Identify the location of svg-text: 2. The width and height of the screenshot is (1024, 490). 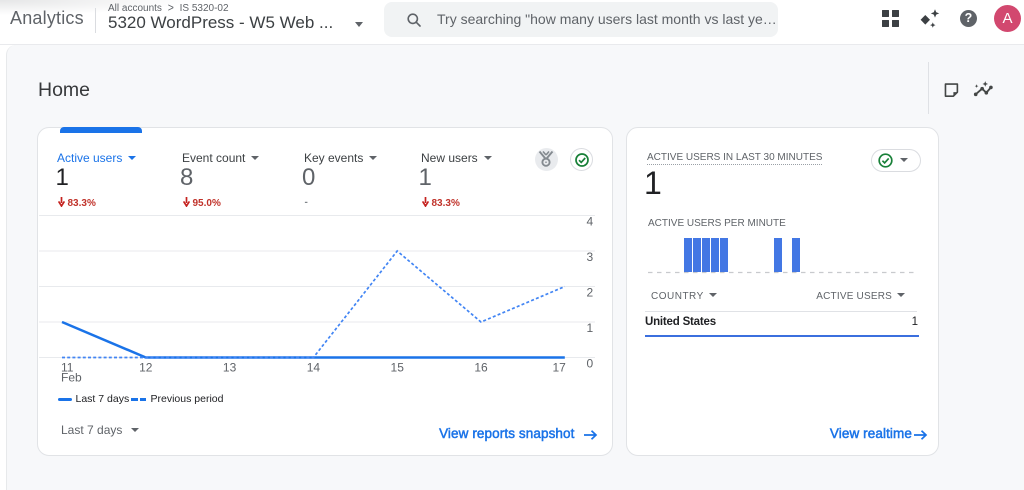
(590, 293).